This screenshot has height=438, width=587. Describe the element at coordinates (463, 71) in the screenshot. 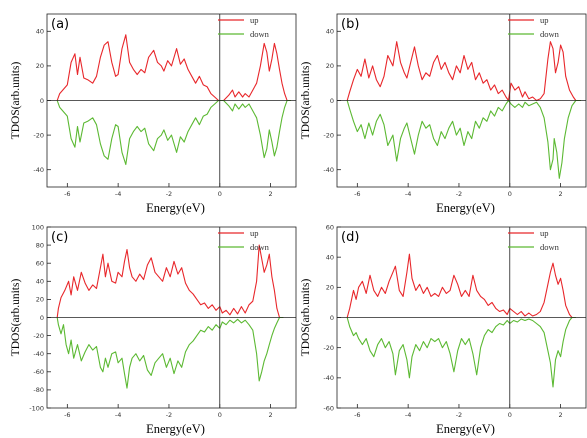

I see `panel-b-series-up` at that location.